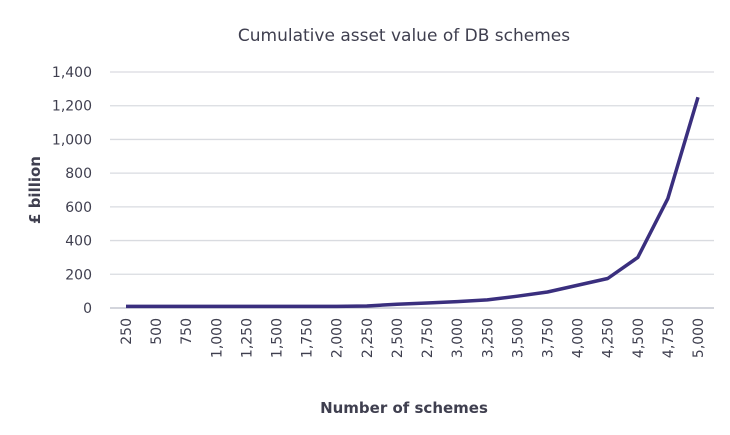  What do you see at coordinates (699, 338) in the screenshot?
I see `x-tick-label: 5,000` at bounding box center [699, 338].